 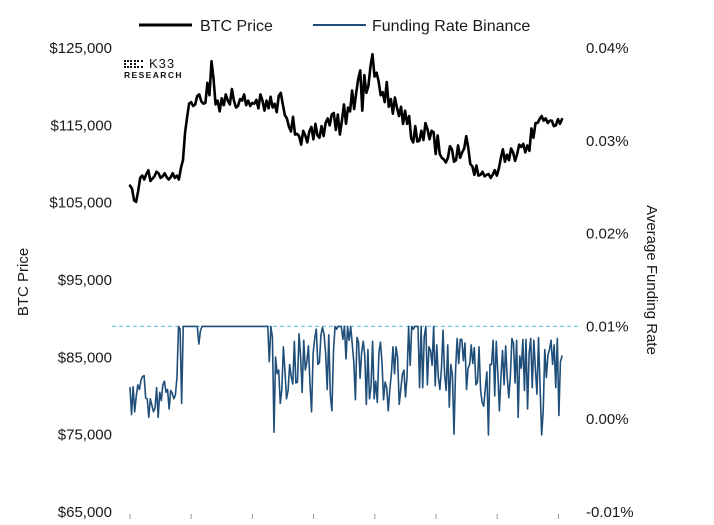 What do you see at coordinates (85, 435) in the screenshot?
I see `left-tick-label: $75,000` at bounding box center [85, 435].